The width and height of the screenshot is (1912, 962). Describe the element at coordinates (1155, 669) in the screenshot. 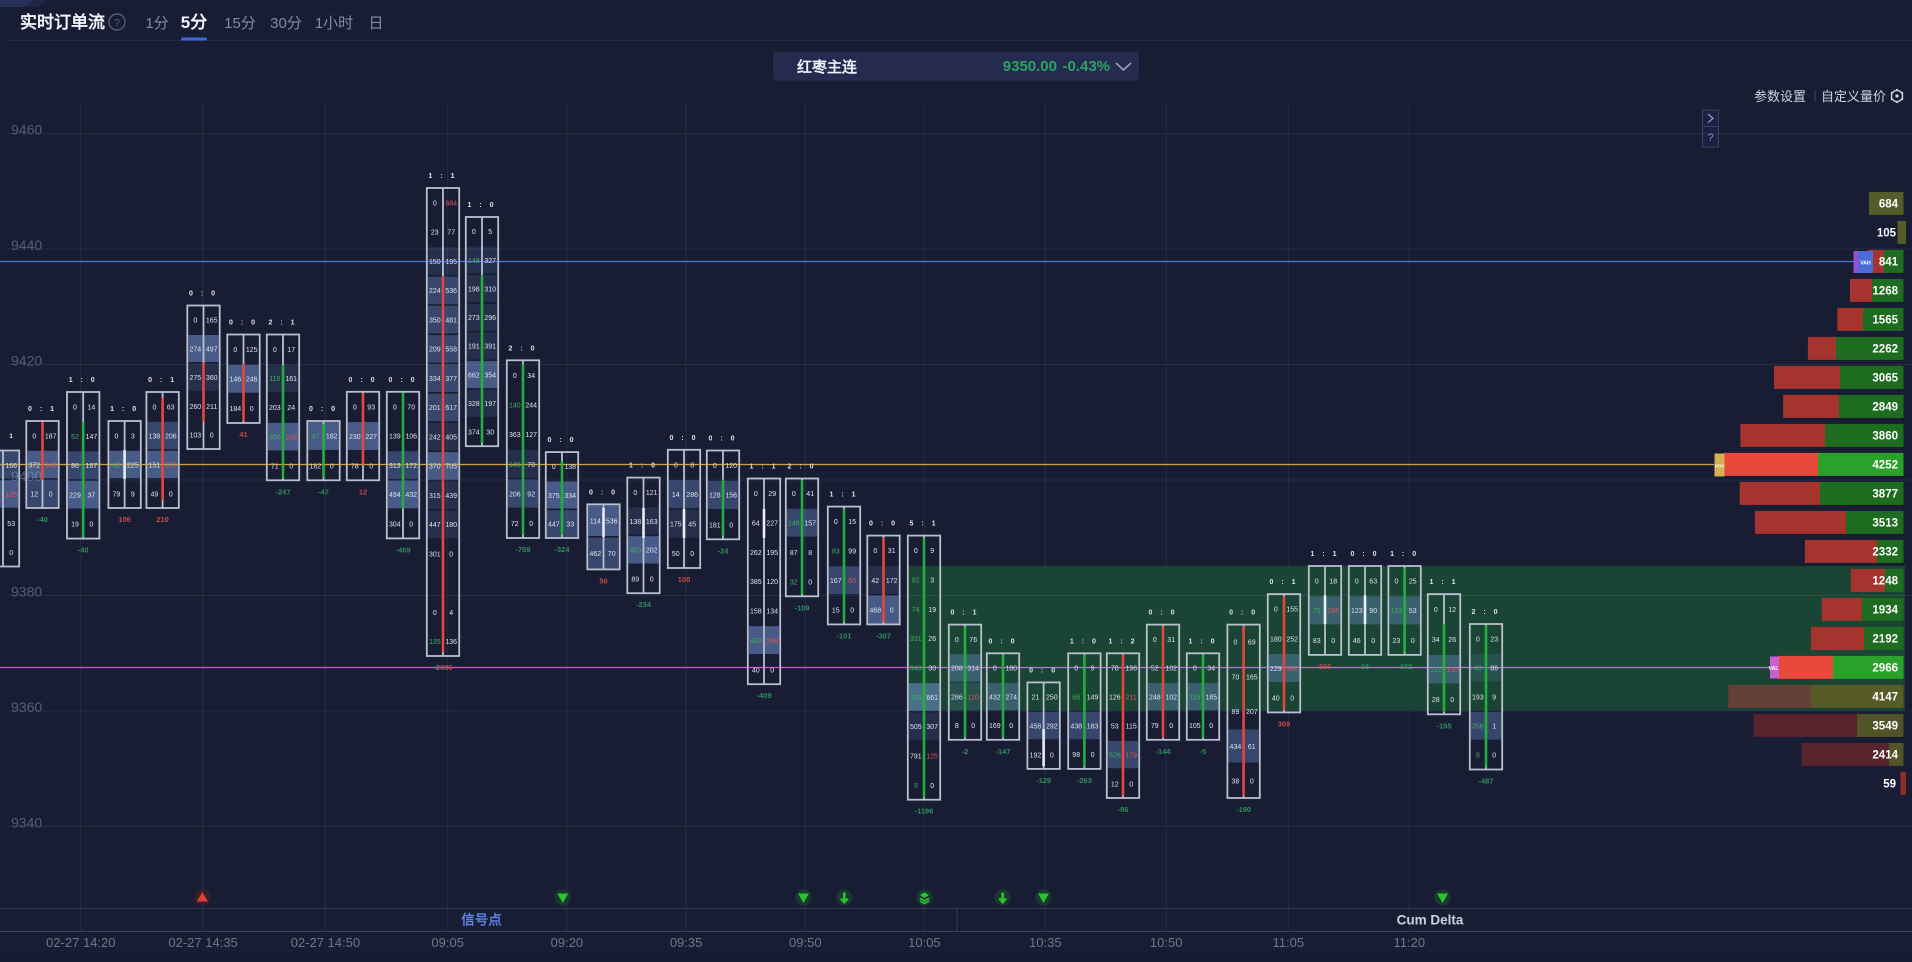

I see `svg-text: 52` at that location.